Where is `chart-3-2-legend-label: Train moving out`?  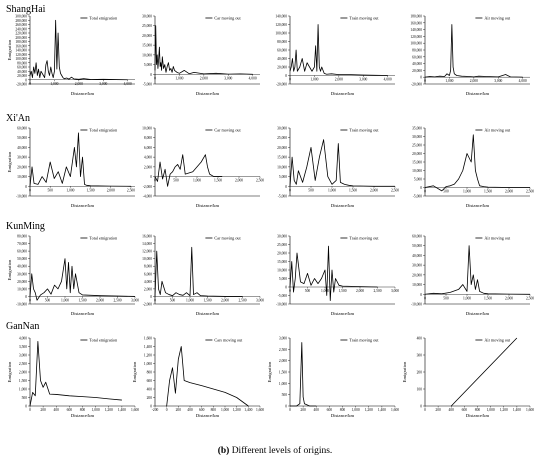
chart-3-2-legend-label: Train moving out is located at coordinates (364, 340).